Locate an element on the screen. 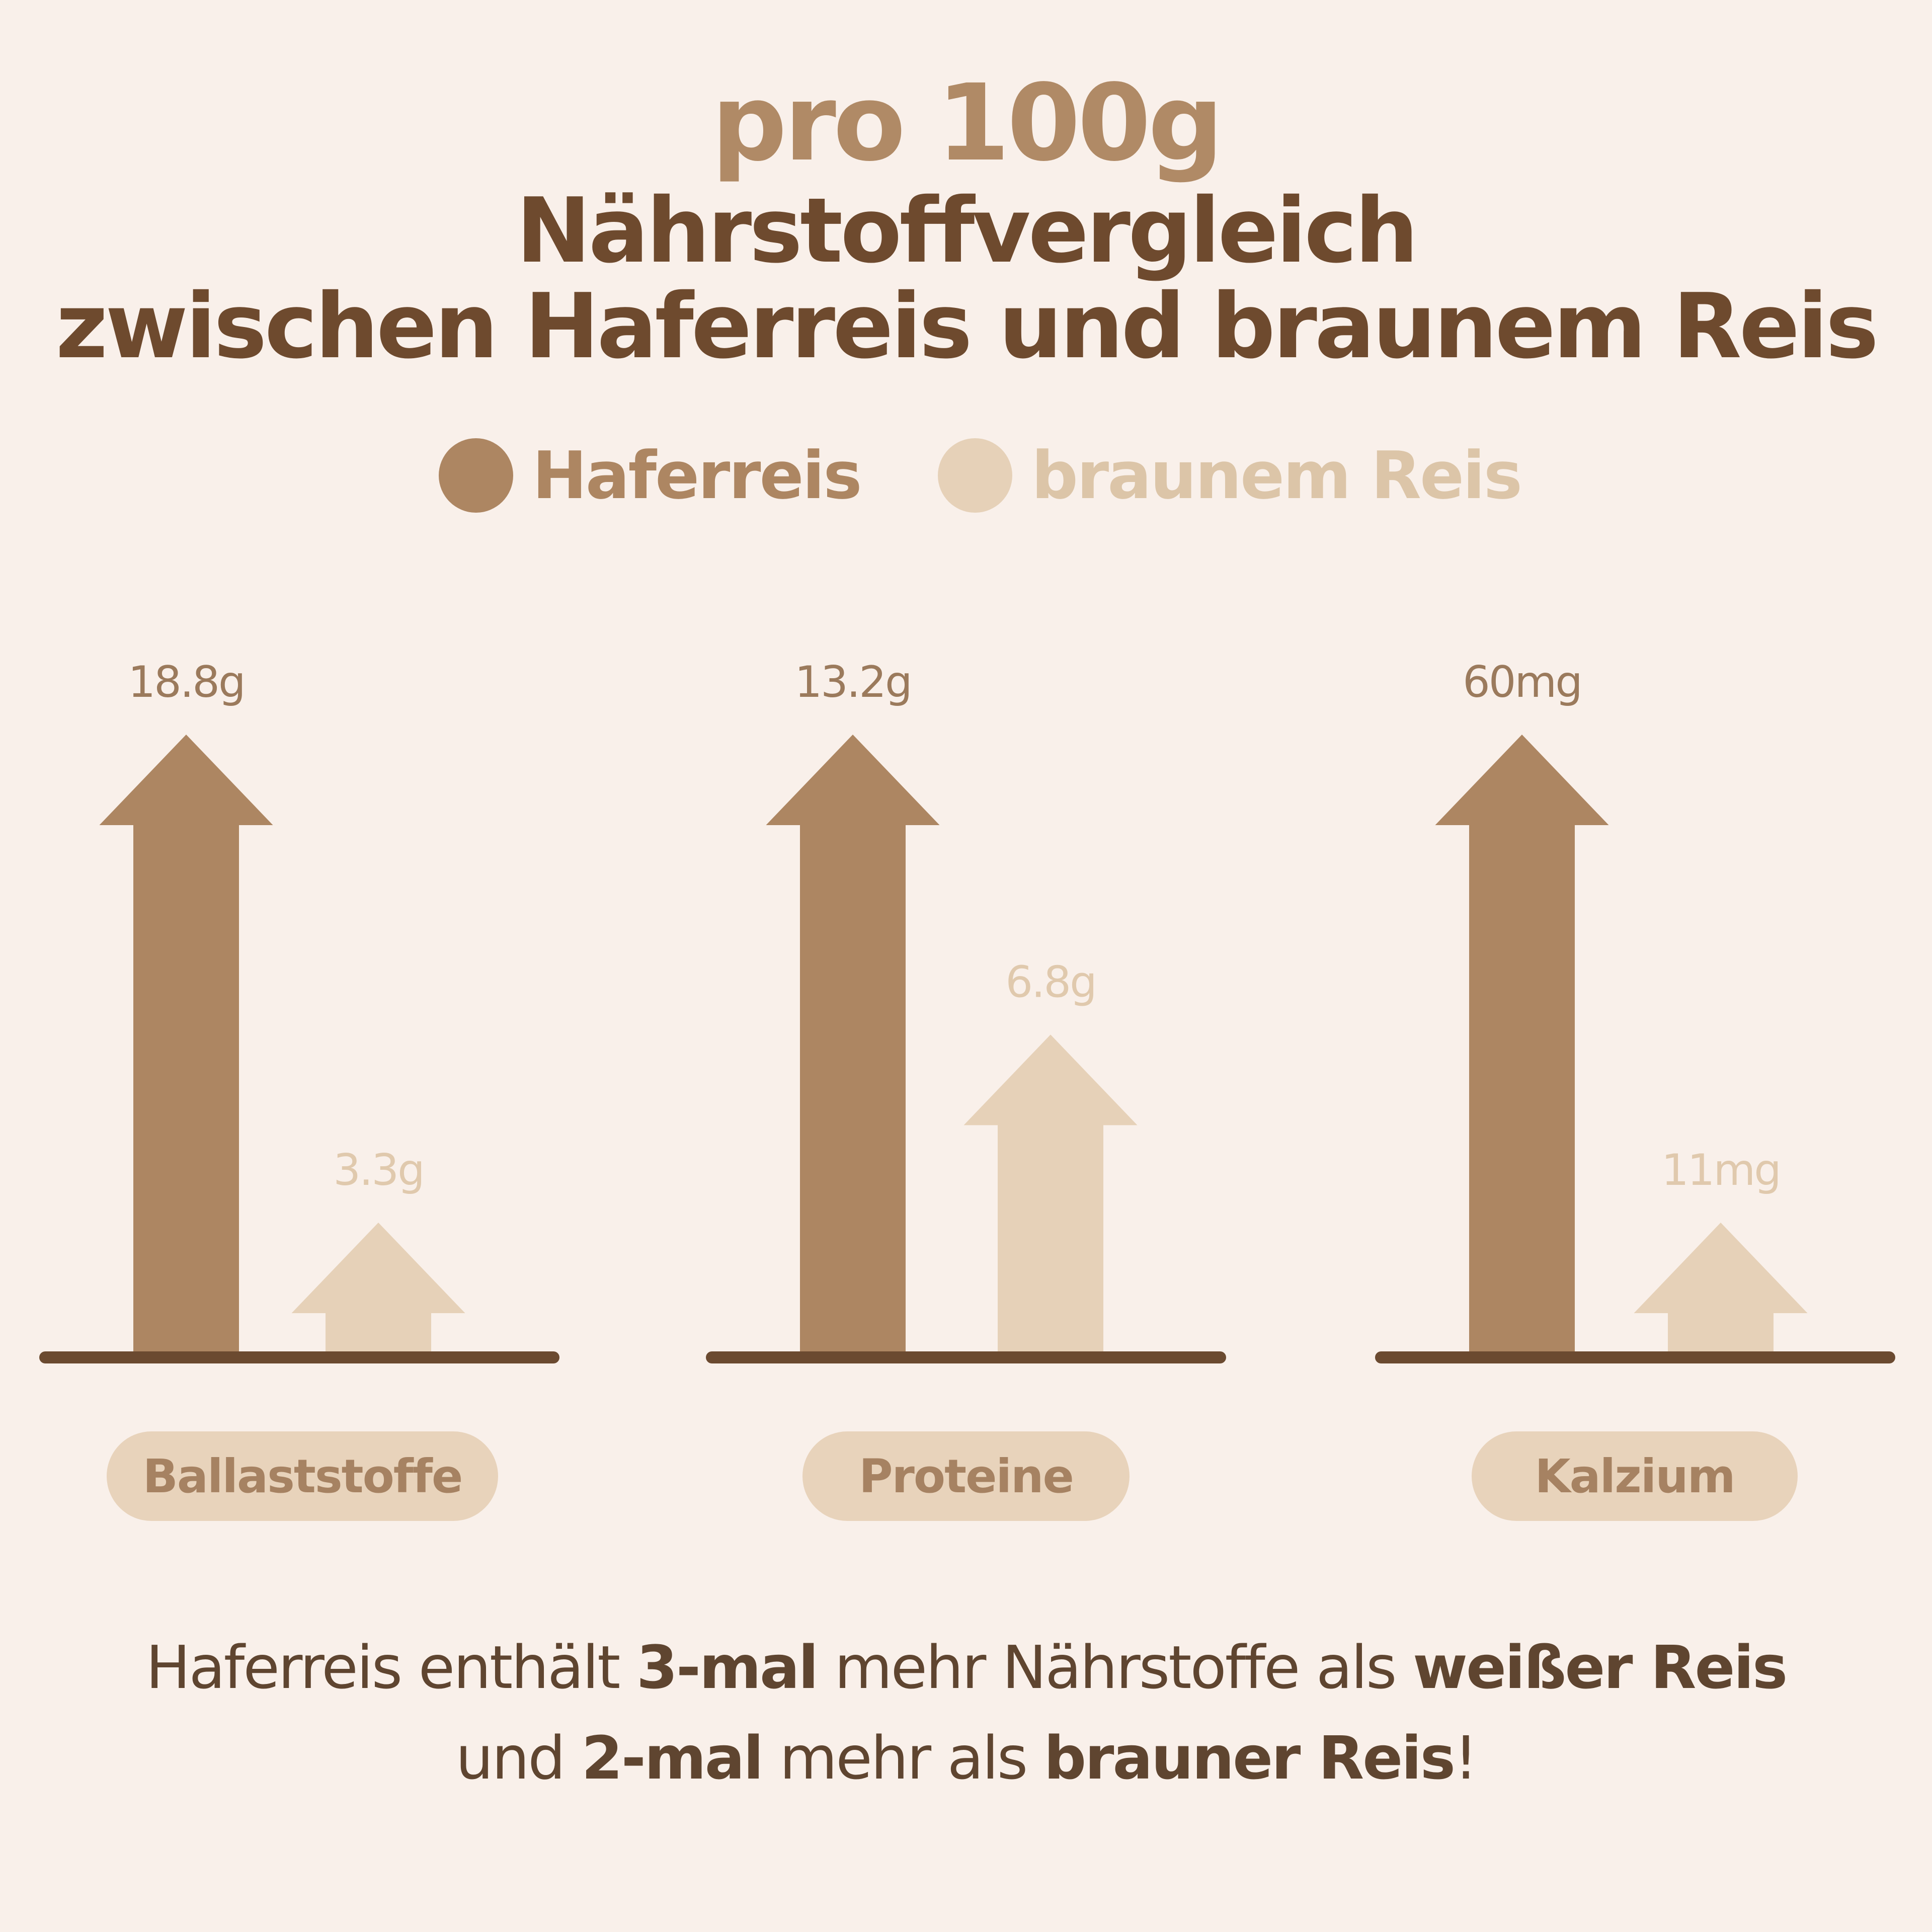  data-label-haferreis-kalzium: 60mg is located at coordinates (1522, 682).